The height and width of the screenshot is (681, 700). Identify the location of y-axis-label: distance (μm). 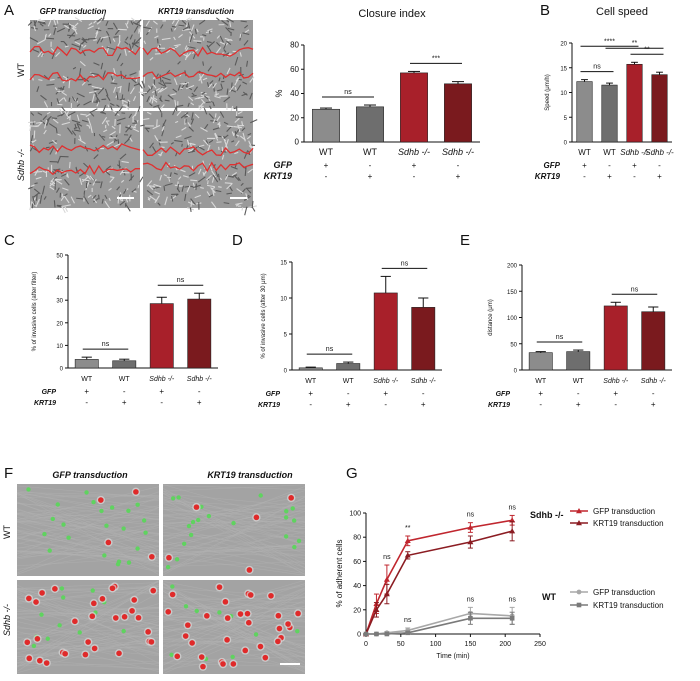
(491, 317).